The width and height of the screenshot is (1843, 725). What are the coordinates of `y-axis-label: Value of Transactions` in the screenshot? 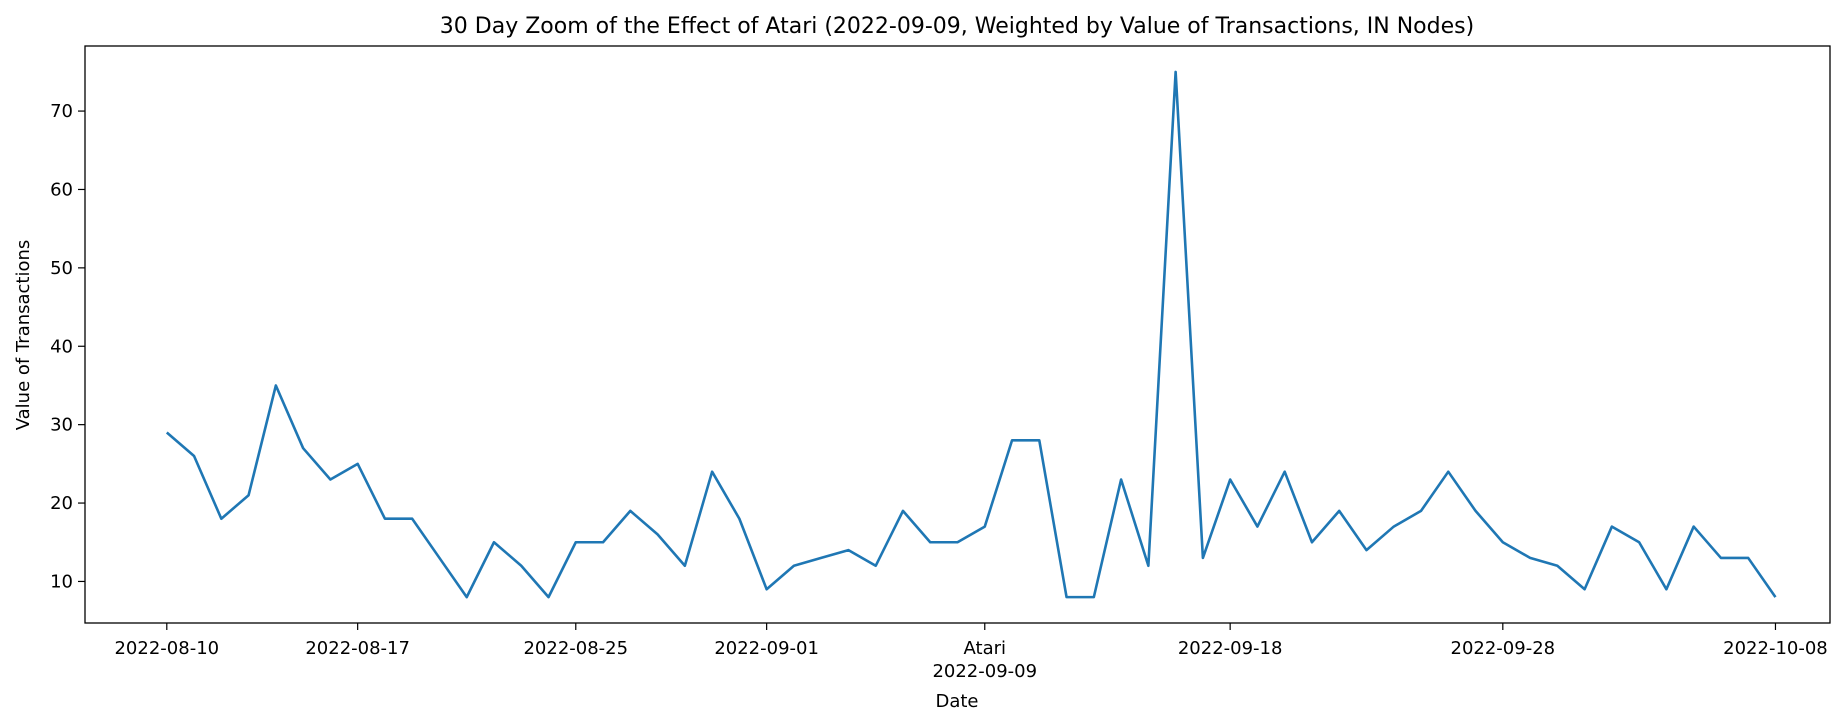 It's located at (23, 335).